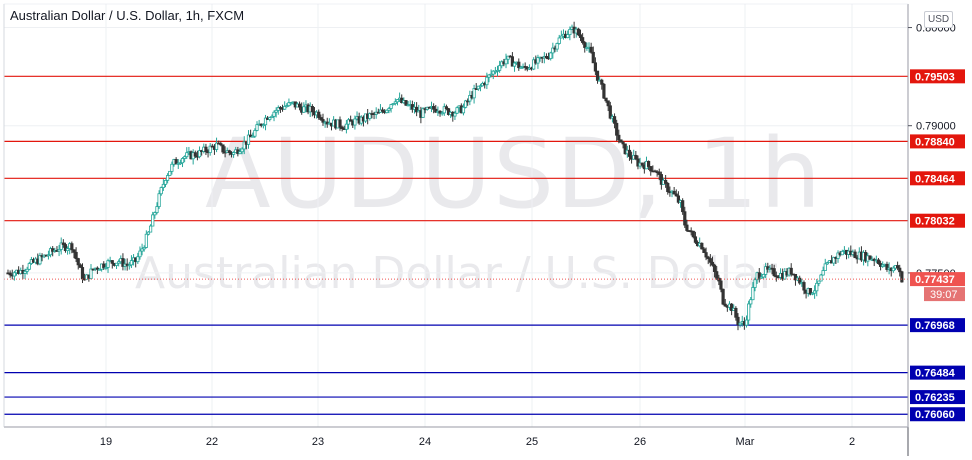 This screenshot has width=972, height=460. What do you see at coordinates (212, 442) in the screenshot?
I see `x-tick-label: 22` at bounding box center [212, 442].